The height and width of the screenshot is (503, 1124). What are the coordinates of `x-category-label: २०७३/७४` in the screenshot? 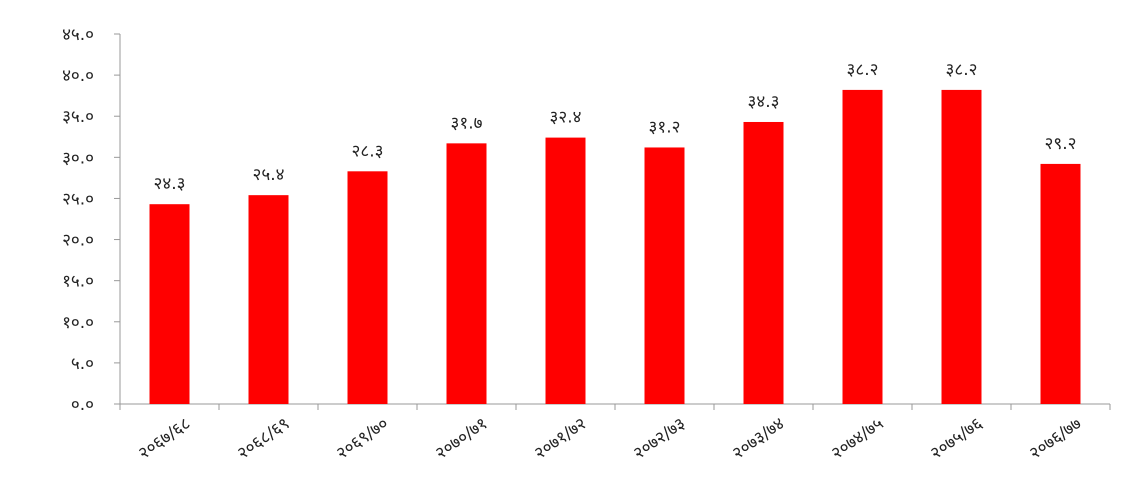 It's located at (759, 439).